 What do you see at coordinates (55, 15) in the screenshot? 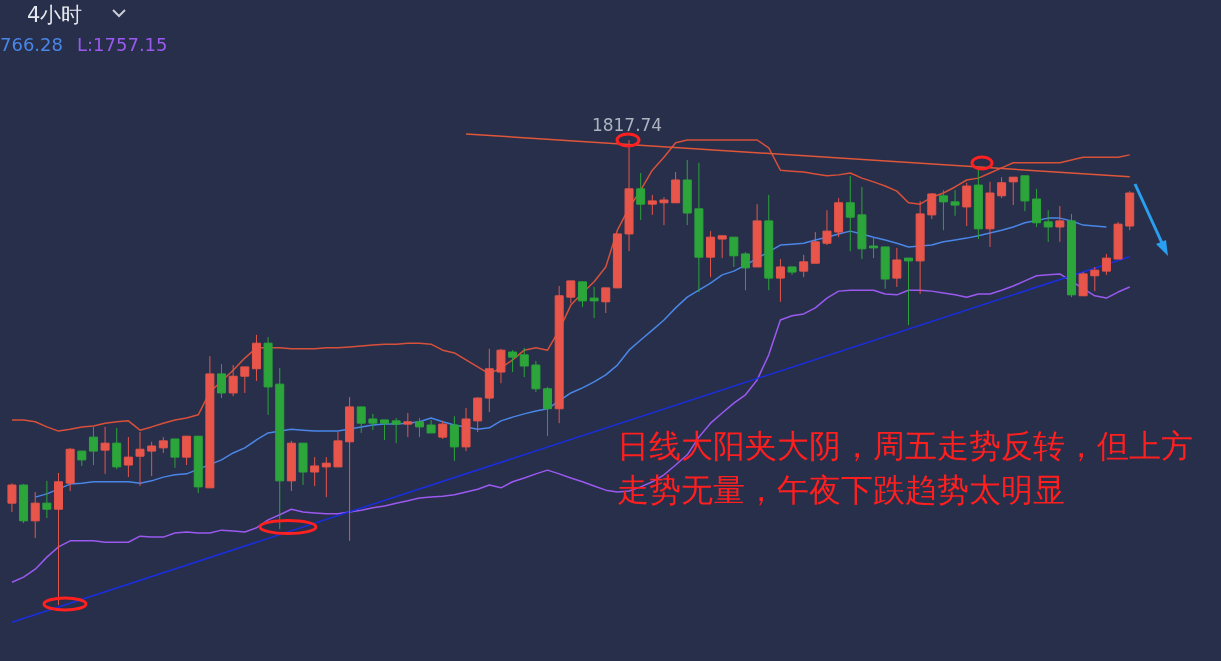
I see `chart-title: 4小时` at bounding box center [55, 15].